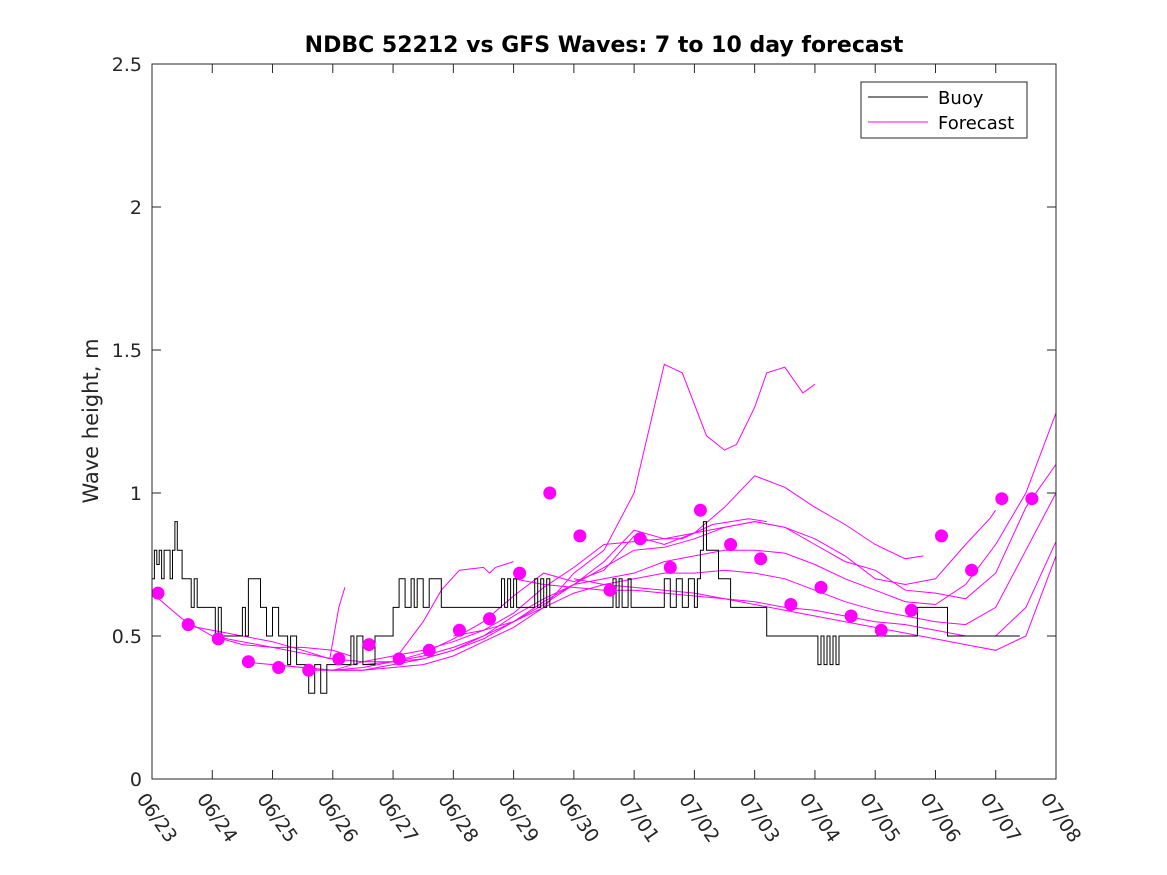 The image size is (1167, 875). Describe the element at coordinates (136, 780) in the screenshot. I see `y-tick-label: 0` at that location.